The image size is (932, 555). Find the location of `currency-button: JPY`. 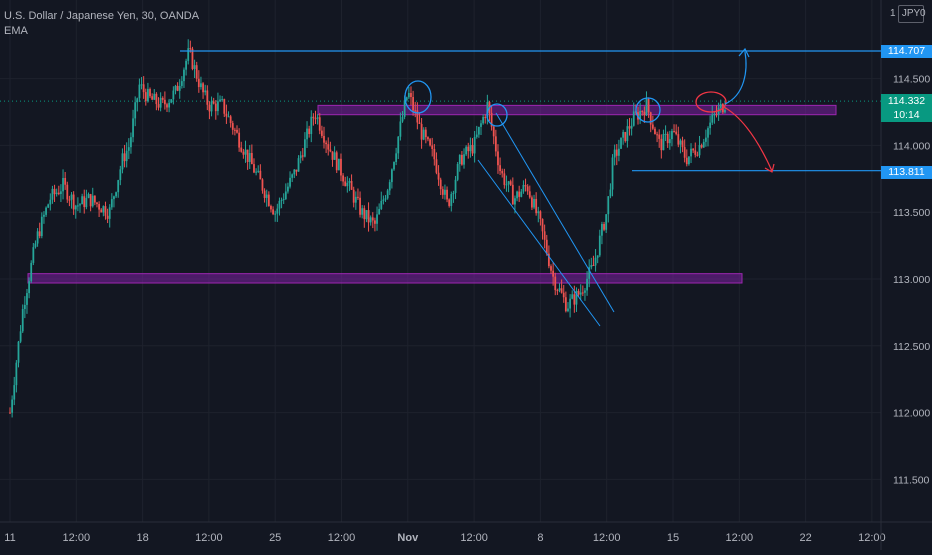

currency-button: JPY is located at coordinates (911, 14).